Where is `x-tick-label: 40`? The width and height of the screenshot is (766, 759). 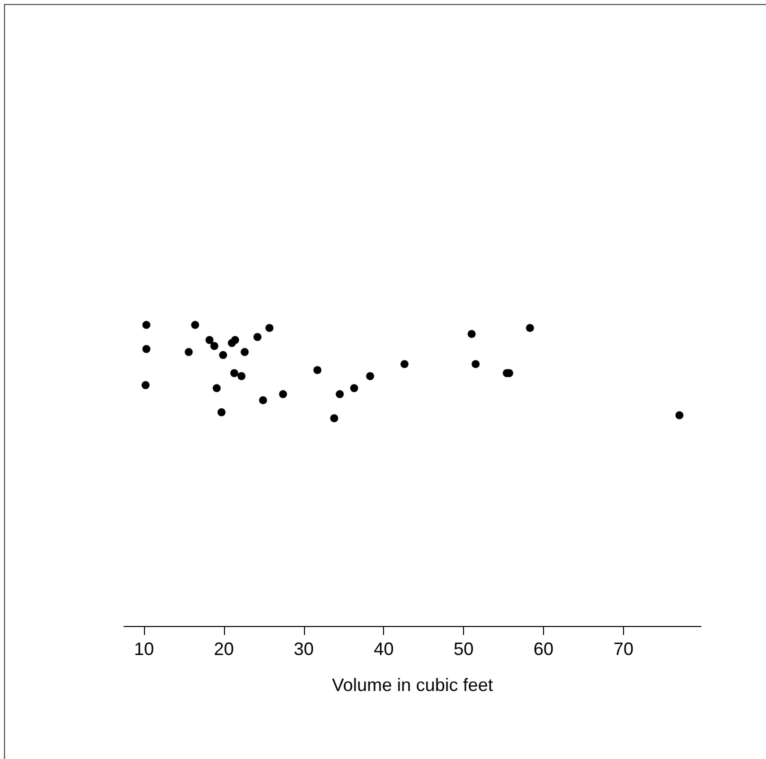
x-tick-label: 40 is located at coordinates (384, 649).